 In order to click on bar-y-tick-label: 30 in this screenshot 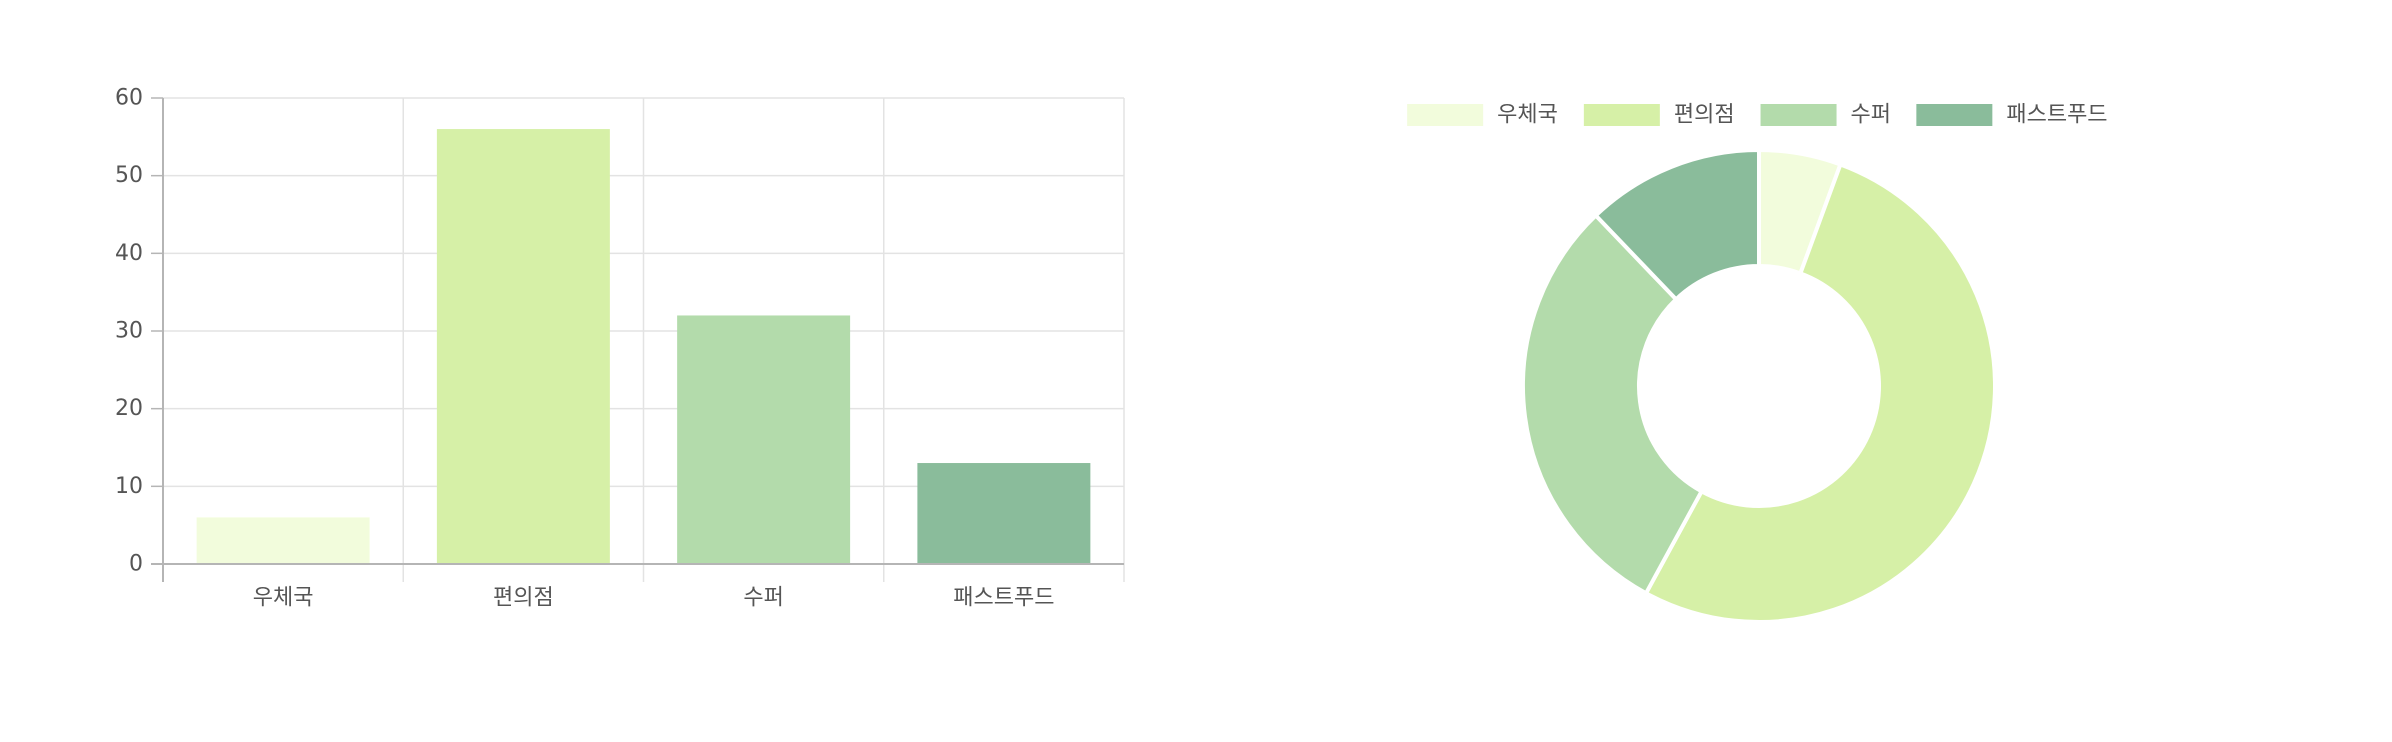, I will do `click(129, 331)`.